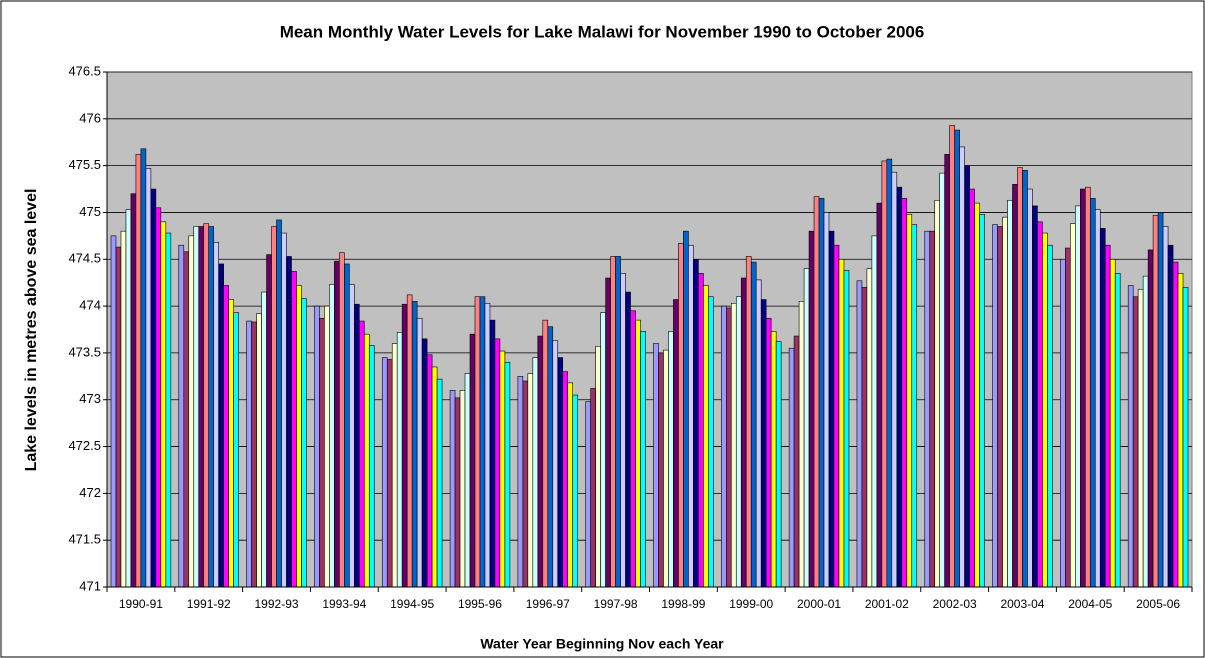  I want to click on y-tick-label: 471.5, so click(84, 539).